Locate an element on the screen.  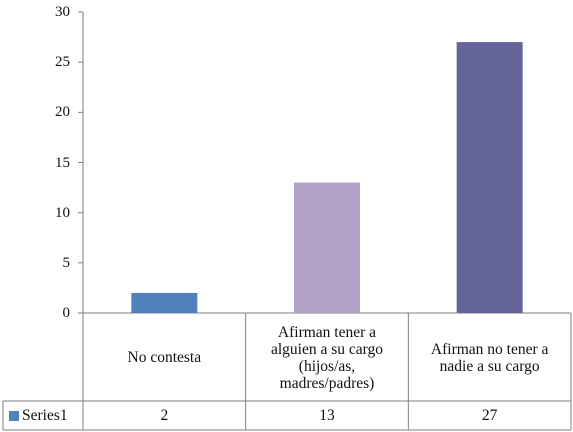
legend-entry-series1: Series1 is located at coordinates (38, 416).